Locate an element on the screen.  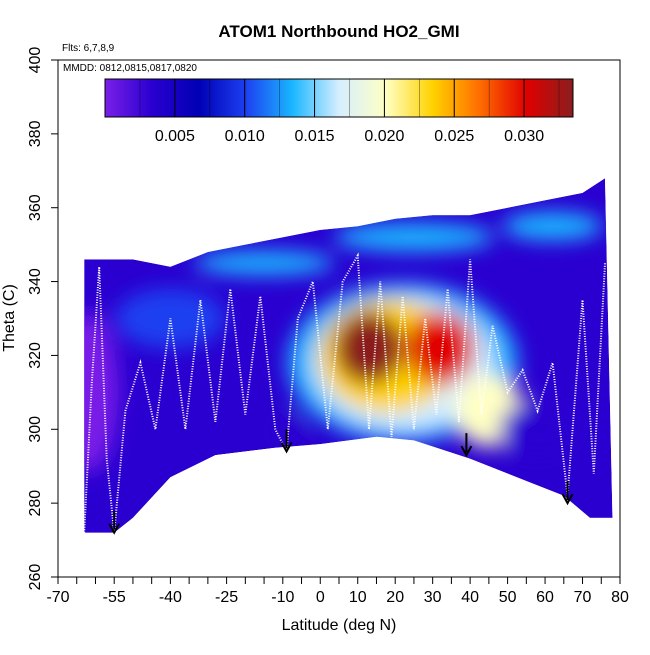
y-tick-label: 280 is located at coordinates (35, 503).